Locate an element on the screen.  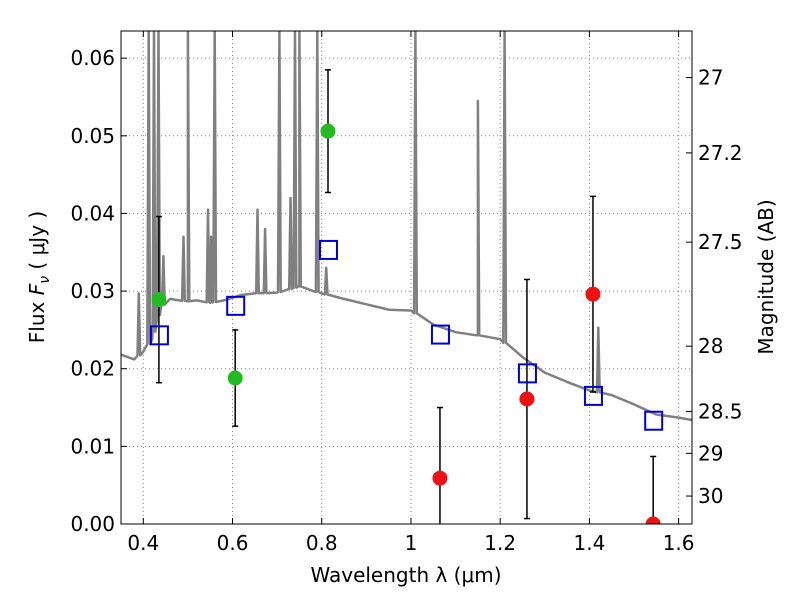
x-tick-label: 0.8 is located at coordinates (322, 543).